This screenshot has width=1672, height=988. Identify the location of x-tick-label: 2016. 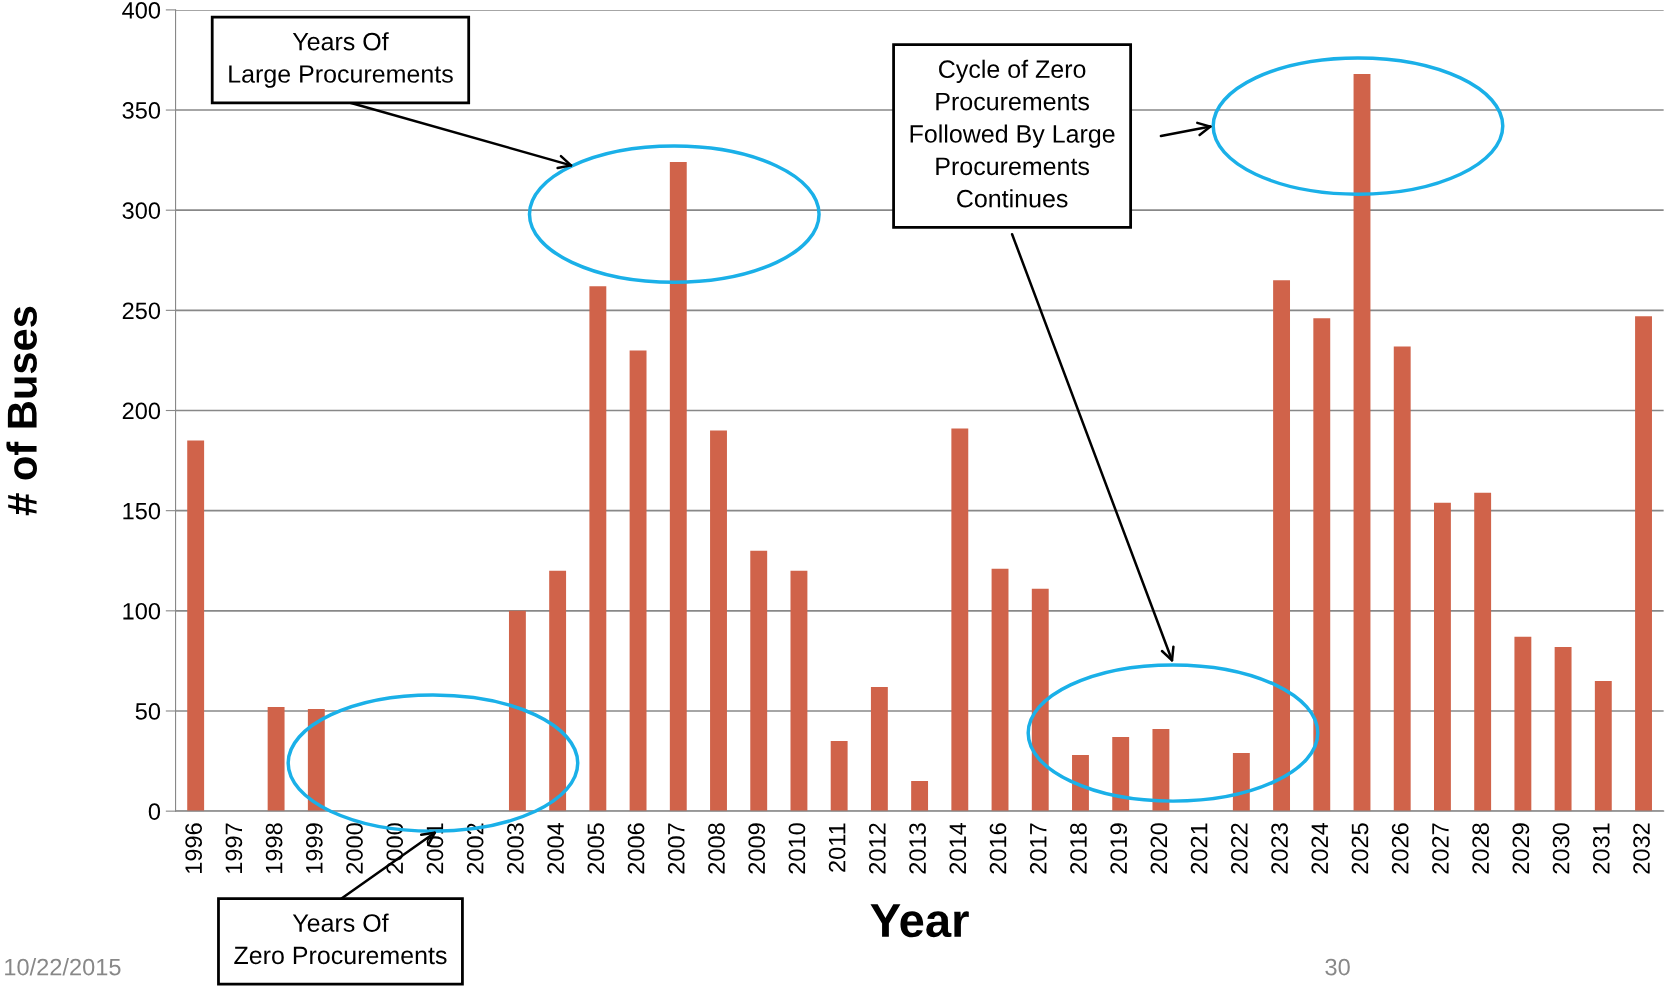
(998, 848).